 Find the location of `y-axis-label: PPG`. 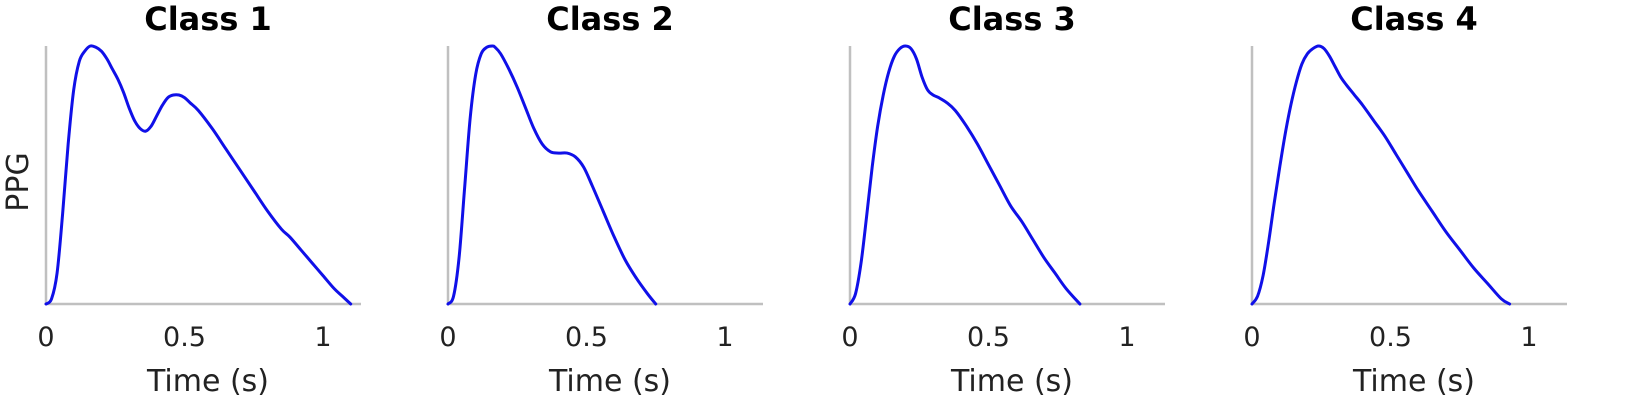

y-axis-label: PPG is located at coordinates (18, 181).